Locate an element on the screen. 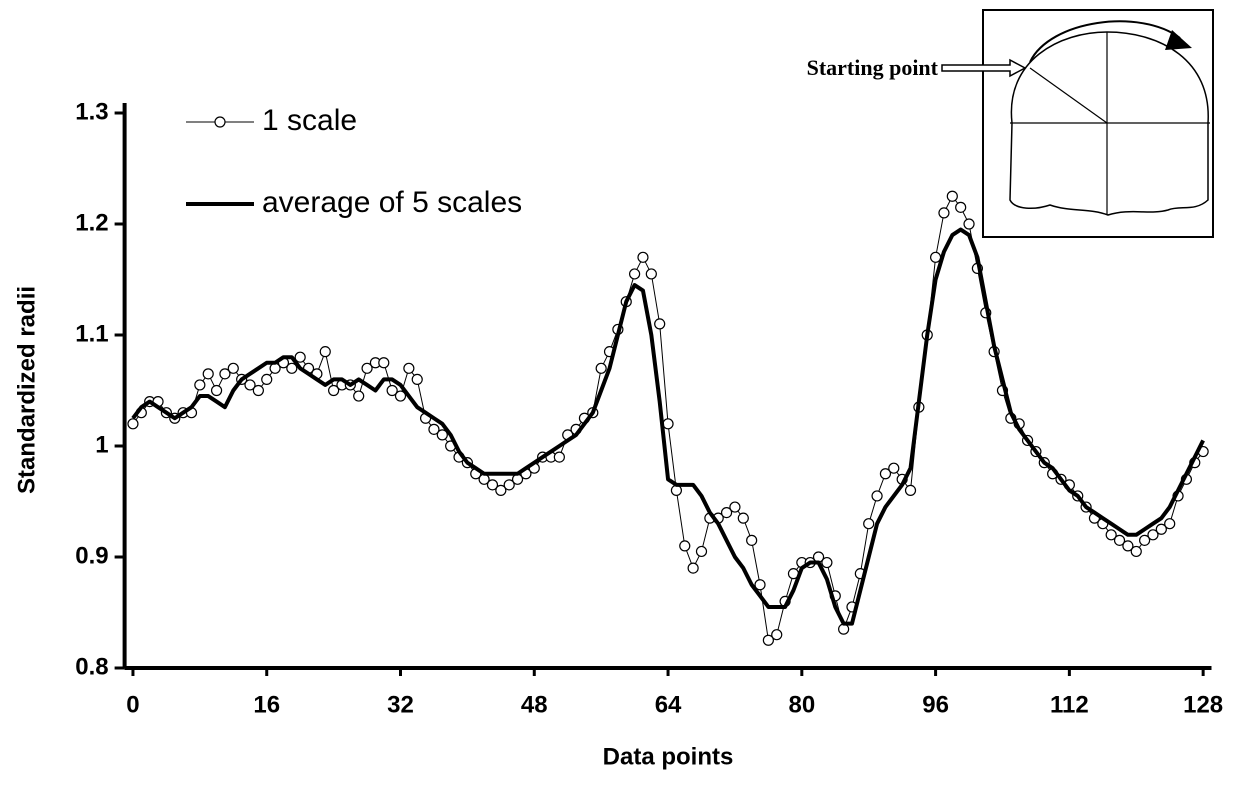 This screenshot has width=1243, height=785. legend-label: 1 scale is located at coordinates (309, 120).